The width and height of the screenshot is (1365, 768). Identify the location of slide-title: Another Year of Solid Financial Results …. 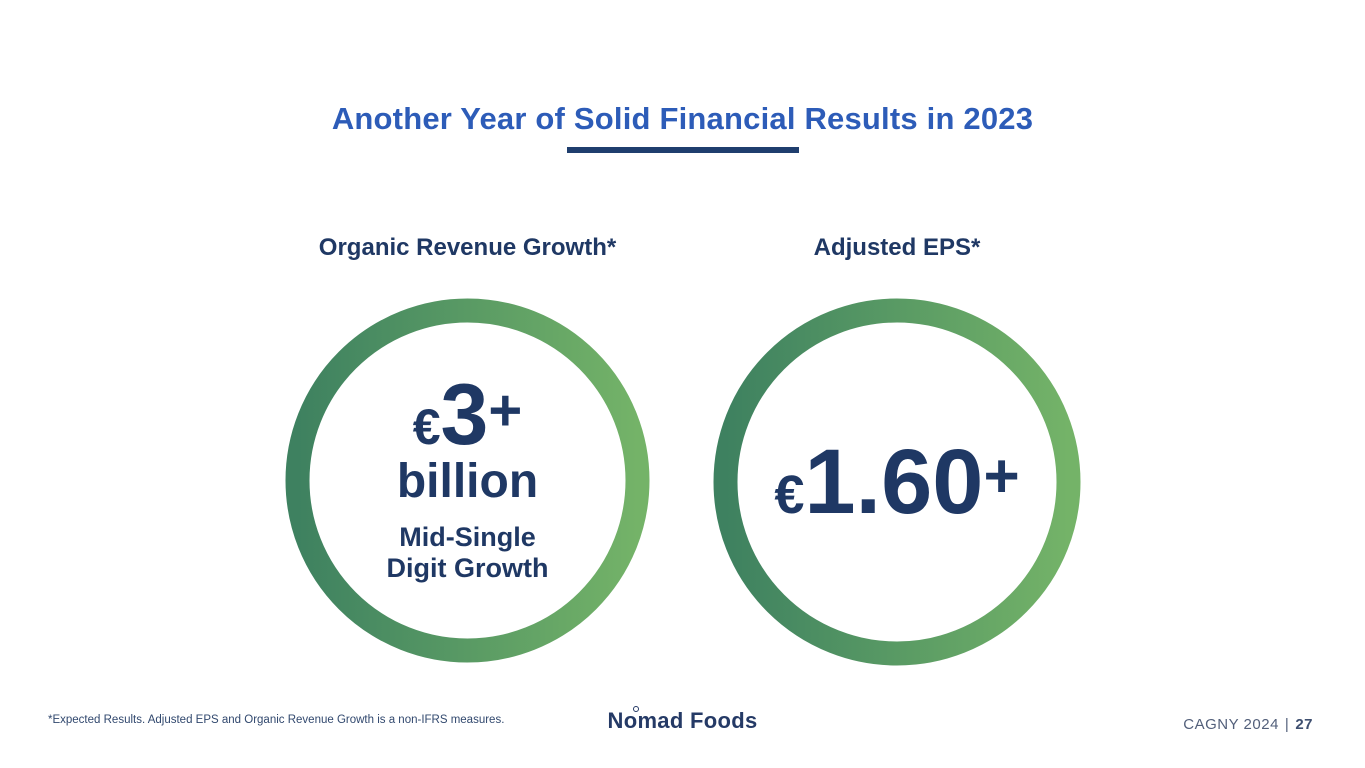
(682, 118).